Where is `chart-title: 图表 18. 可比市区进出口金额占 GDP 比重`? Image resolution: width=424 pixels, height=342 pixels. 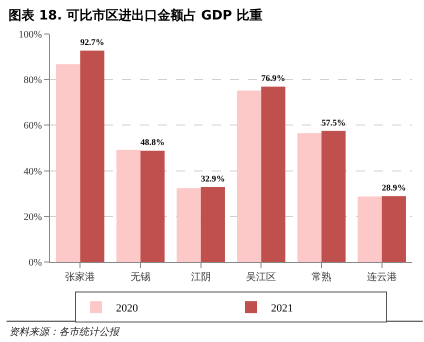
chart-title: 图表 18. 可比市区进出口金额占 GDP 比重 is located at coordinates (135, 15).